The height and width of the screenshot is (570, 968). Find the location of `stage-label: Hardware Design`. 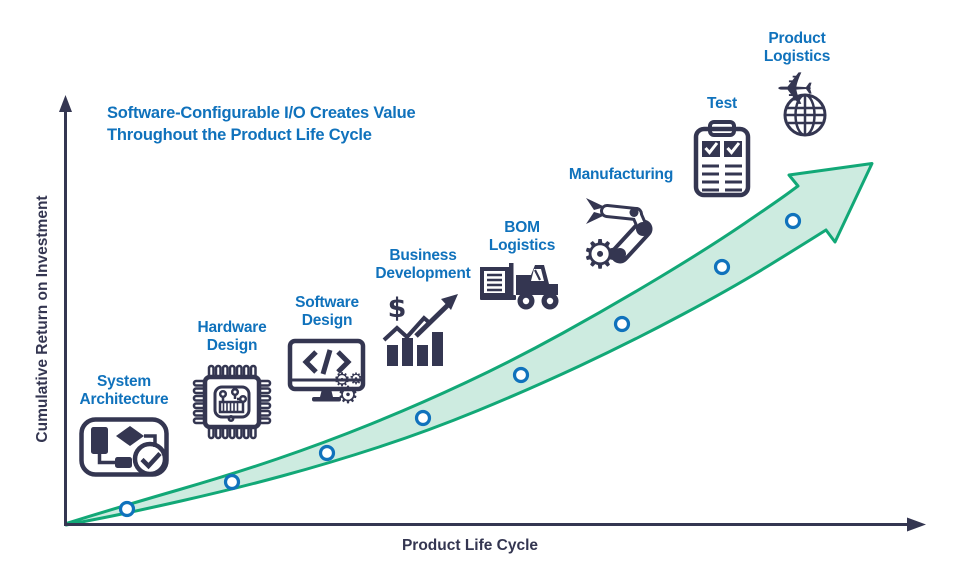

stage-label: Hardware Design is located at coordinates (232, 336).